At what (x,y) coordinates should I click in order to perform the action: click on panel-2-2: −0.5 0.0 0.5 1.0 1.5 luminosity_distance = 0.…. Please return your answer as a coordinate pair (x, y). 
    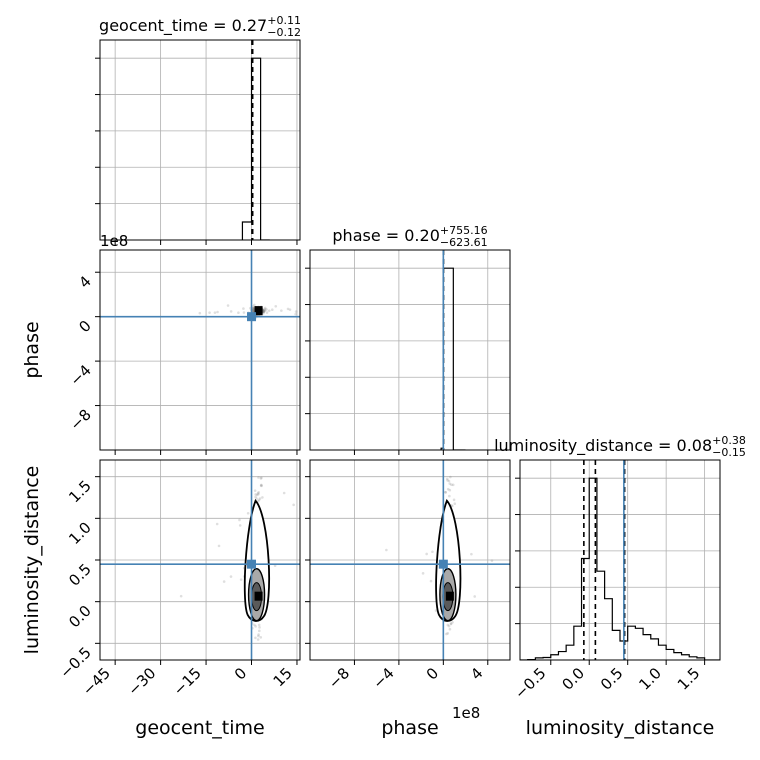
    Looking at the image, I should click on (620, 568).